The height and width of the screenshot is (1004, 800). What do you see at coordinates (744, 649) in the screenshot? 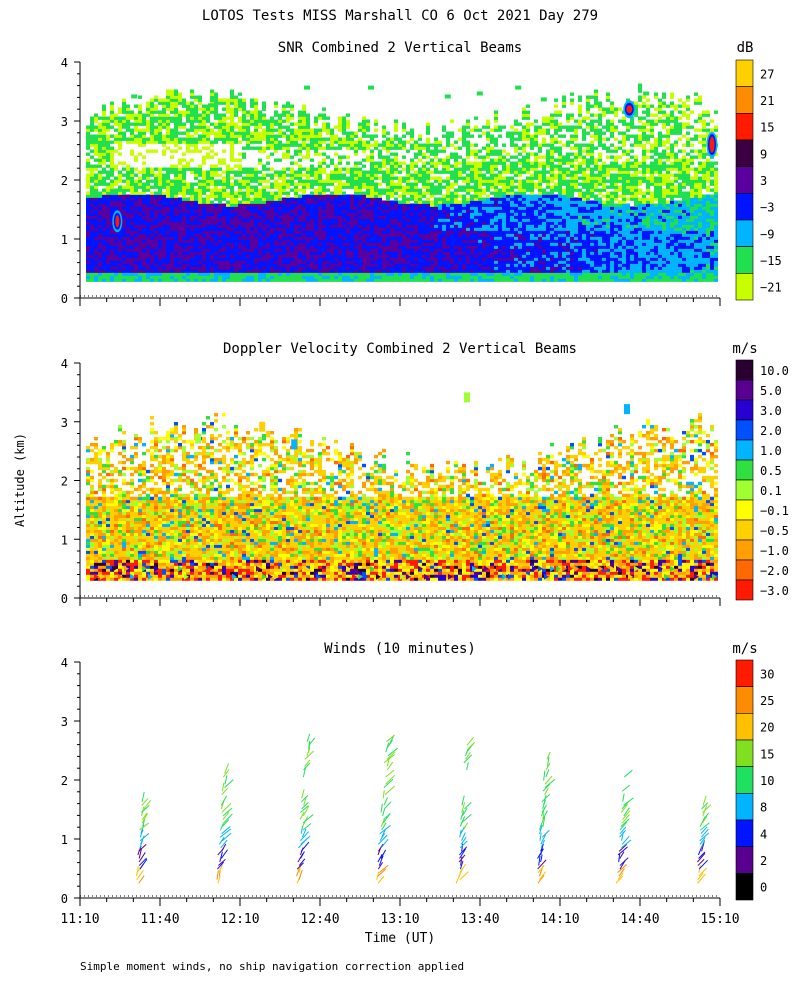
I see `winds-colorbar-unit: m/s` at bounding box center [744, 649].